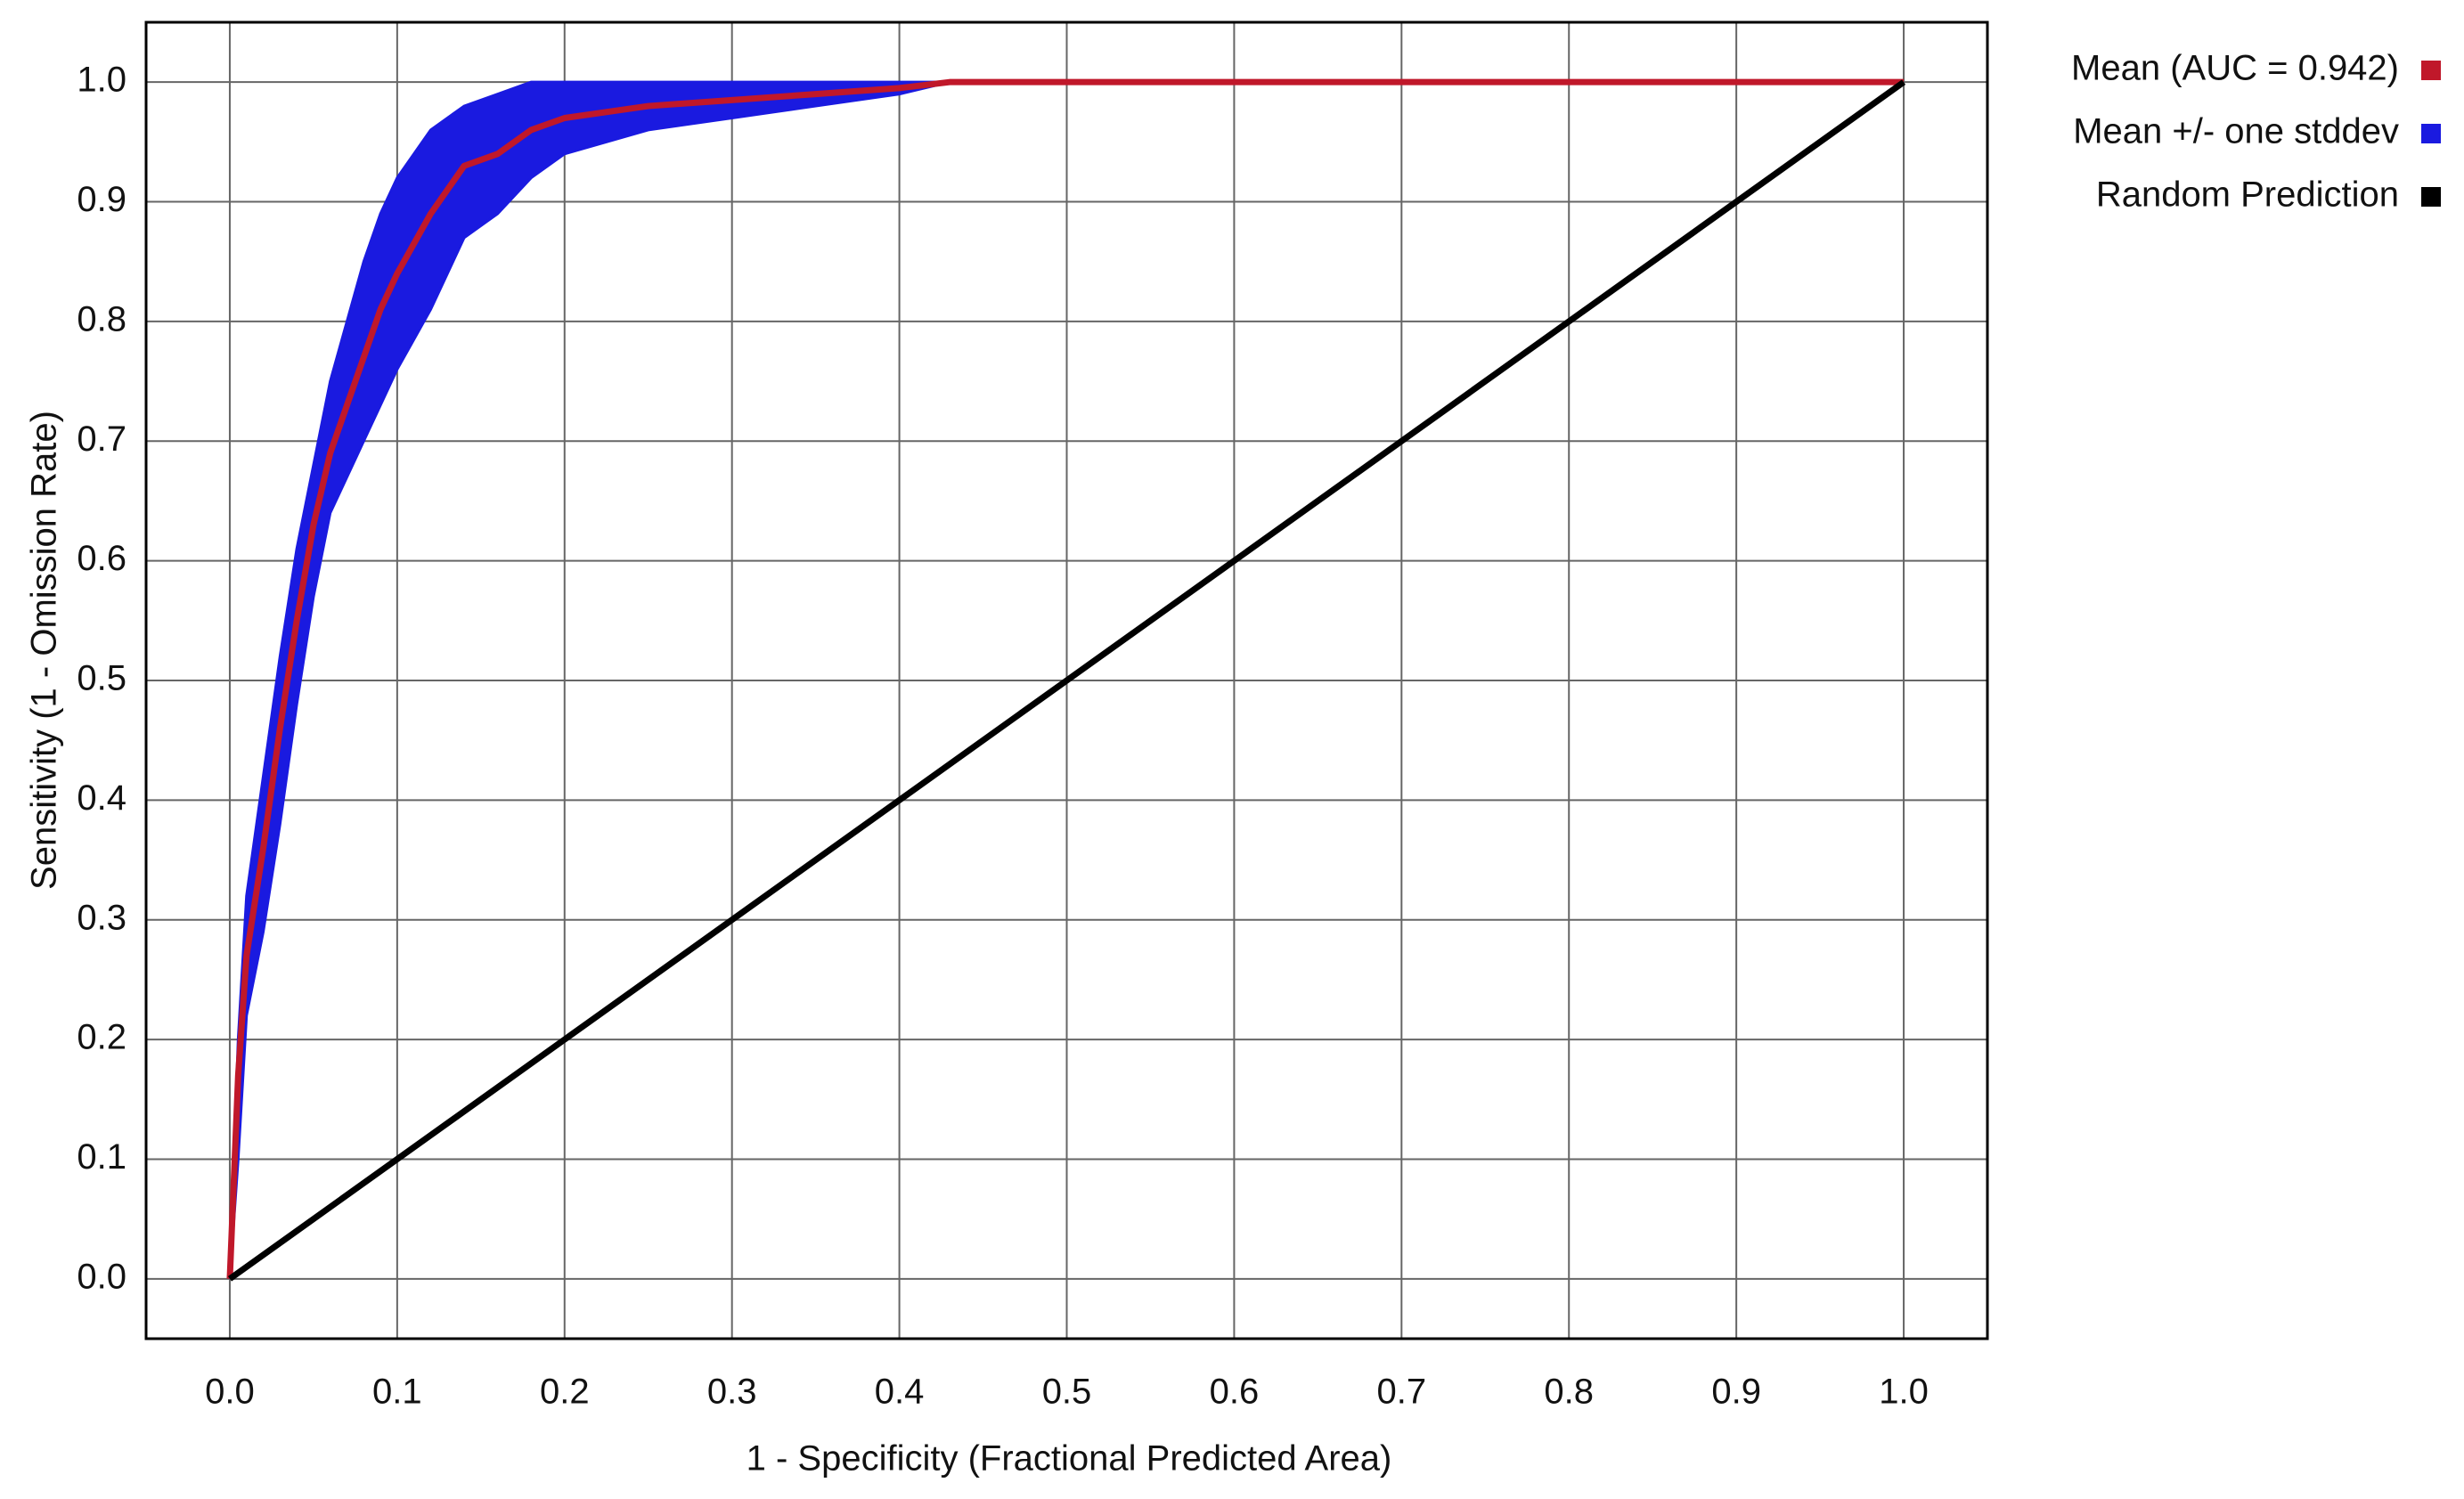 The width and height of the screenshot is (2464, 1499). I want to click on x-tick-label: 0.9, so click(1736, 1392).